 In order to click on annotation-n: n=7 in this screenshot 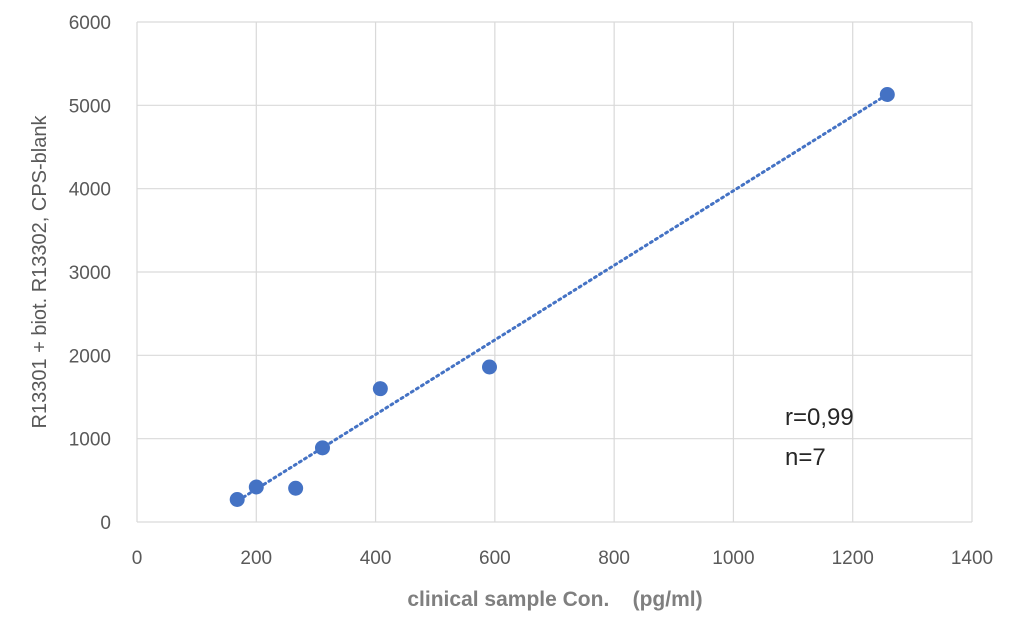, I will do `click(805, 457)`.